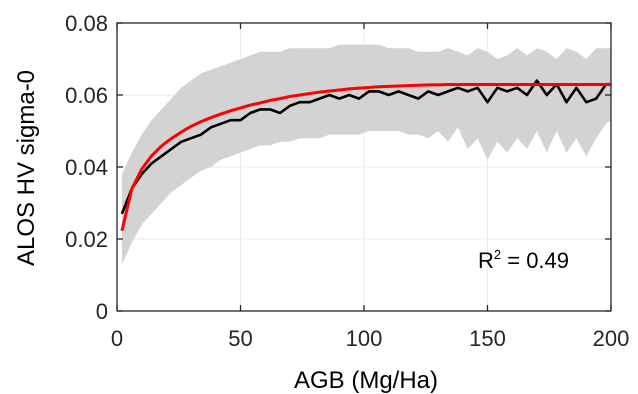 This screenshot has width=638, height=394. I want to click on x-tick-labels: 0 50 100 150 200, so click(370, 338).